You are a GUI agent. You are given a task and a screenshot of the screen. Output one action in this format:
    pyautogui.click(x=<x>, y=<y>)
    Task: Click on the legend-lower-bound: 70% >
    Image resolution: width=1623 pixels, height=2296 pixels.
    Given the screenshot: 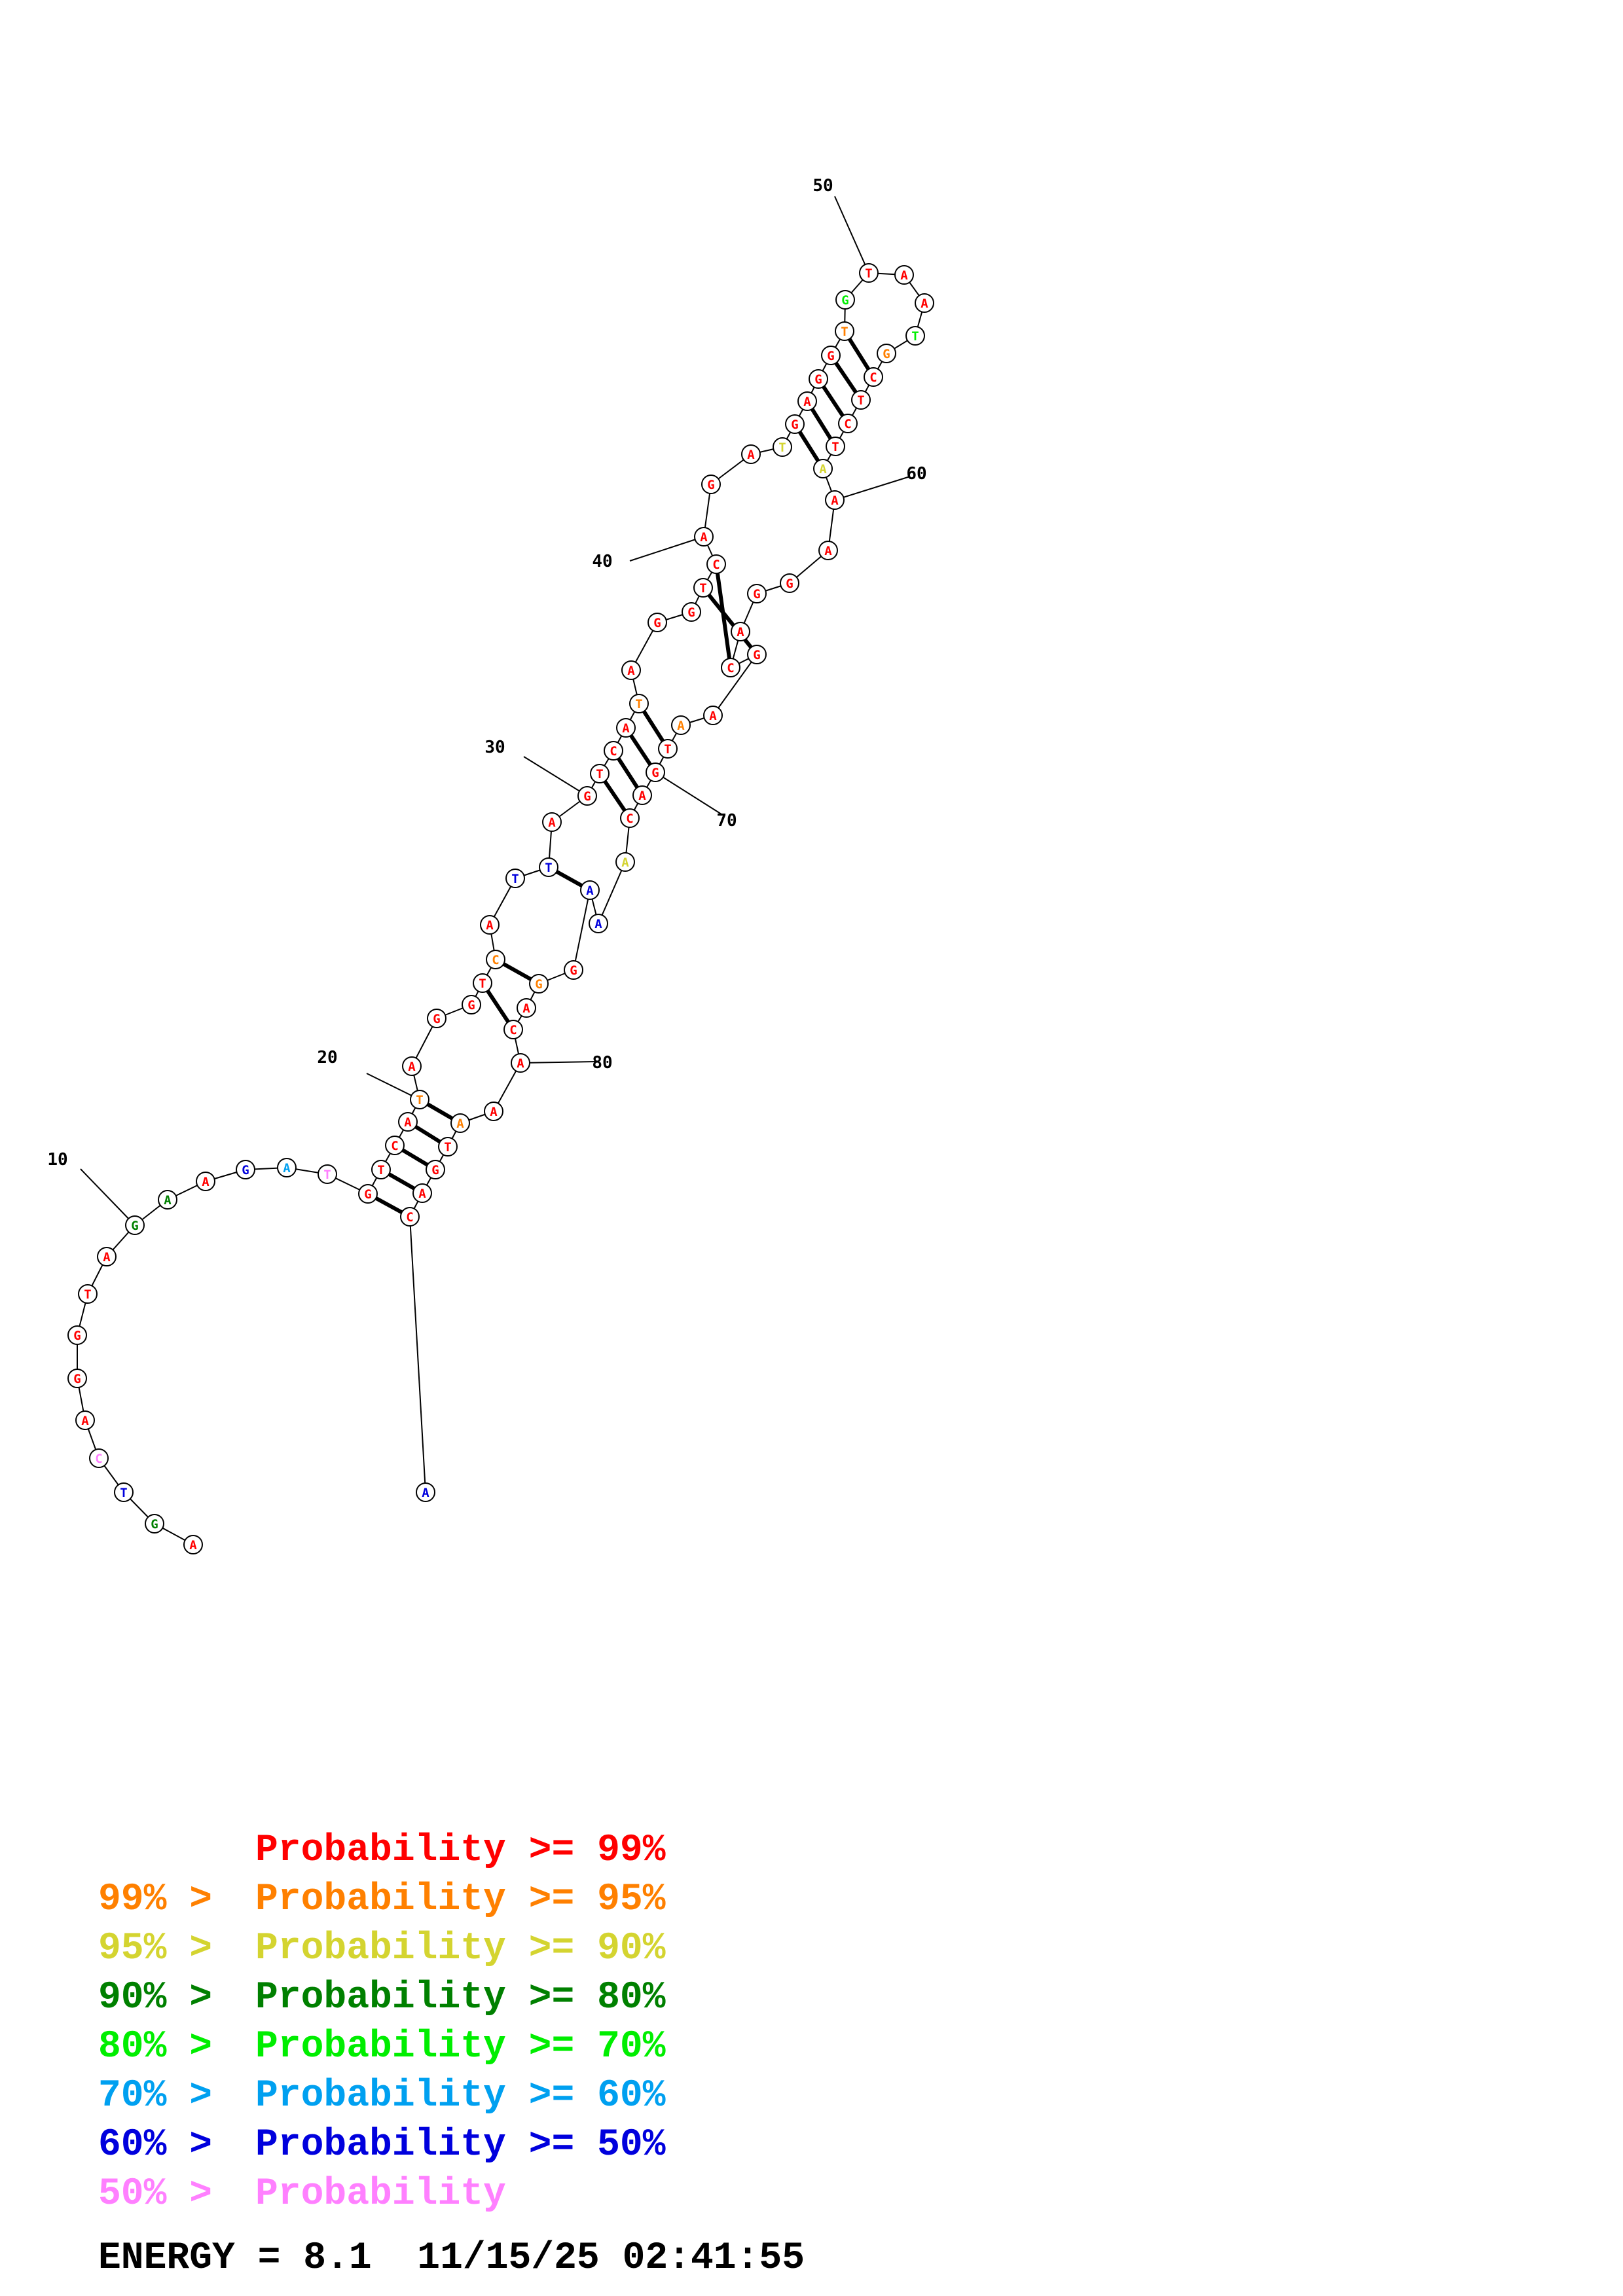 What is the action you would take?
    pyautogui.click(x=166, y=2096)
    